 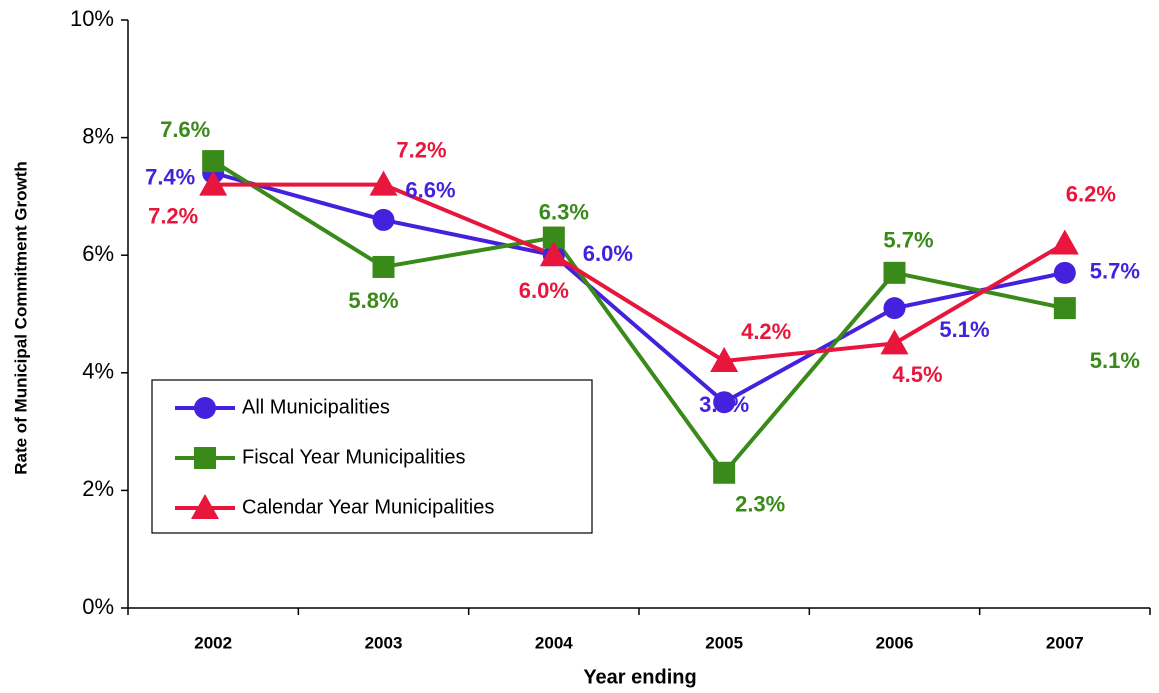 What do you see at coordinates (895, 642) in the screenshot?
I see `x-tick-label: 2006` at bounding box center [895, 642].